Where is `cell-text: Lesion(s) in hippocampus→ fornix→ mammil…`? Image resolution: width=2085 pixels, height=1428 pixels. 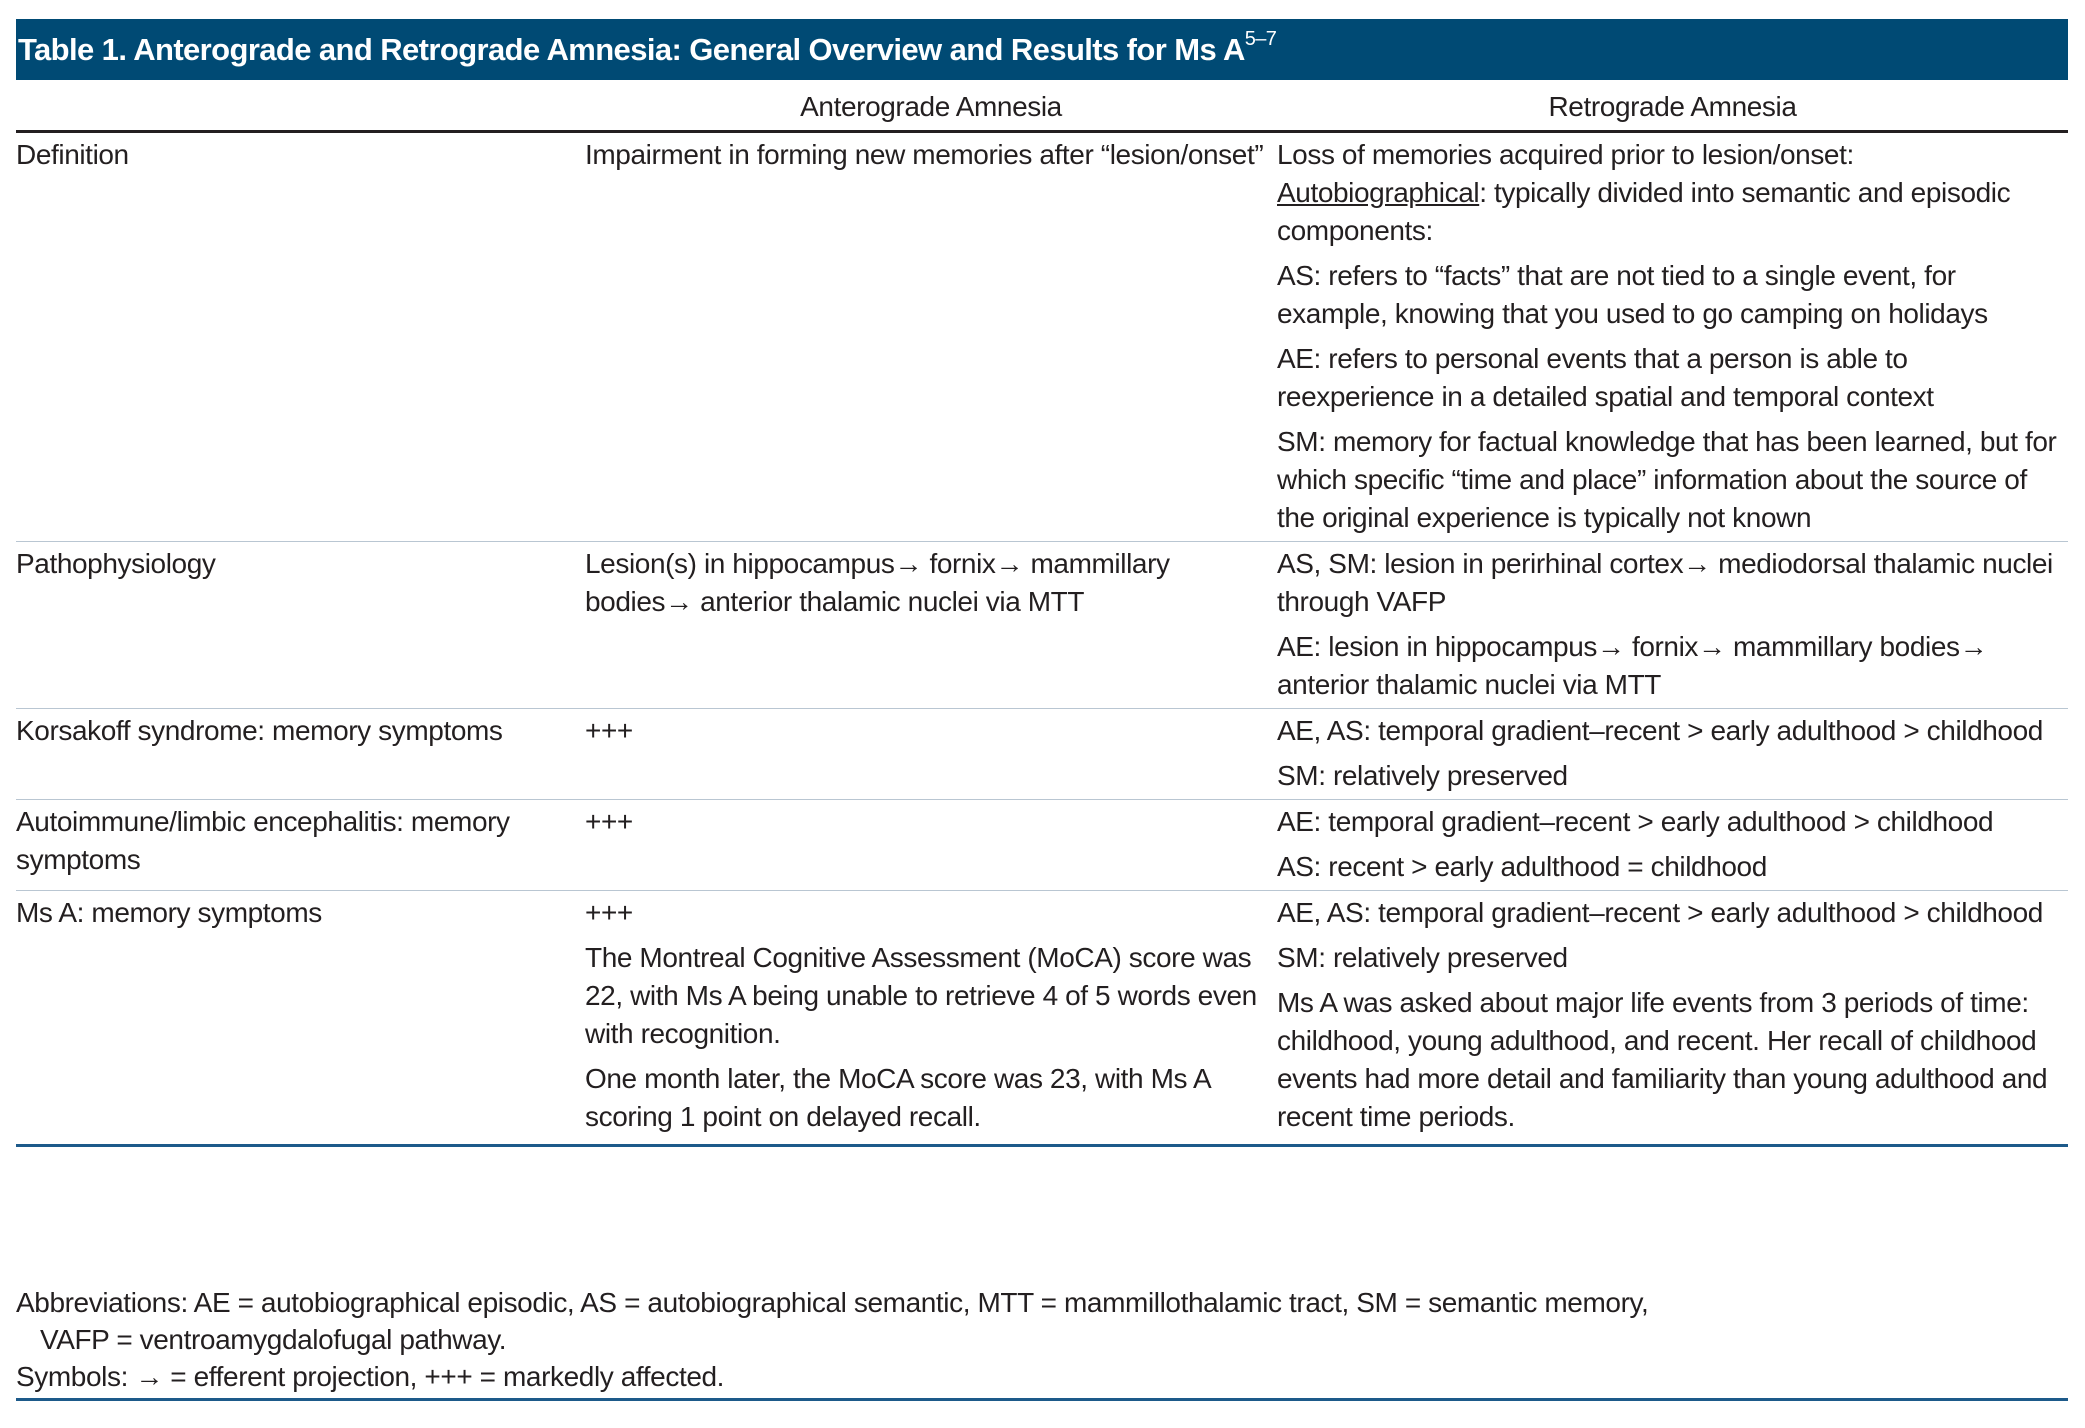
cell-text: Lesion(s) in hippocampus→ fornix→ mammil… is located at coordinates (877, 582).